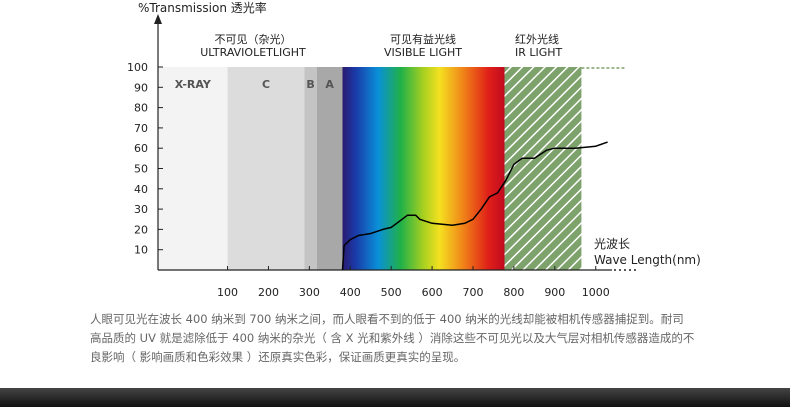 Image resolution: width=790 pixels, height=407 pixels. What do you see at coordinates (193, 84) in the screenshot?
I see `region-label: X-RAY` at bounding box center [193, 84].